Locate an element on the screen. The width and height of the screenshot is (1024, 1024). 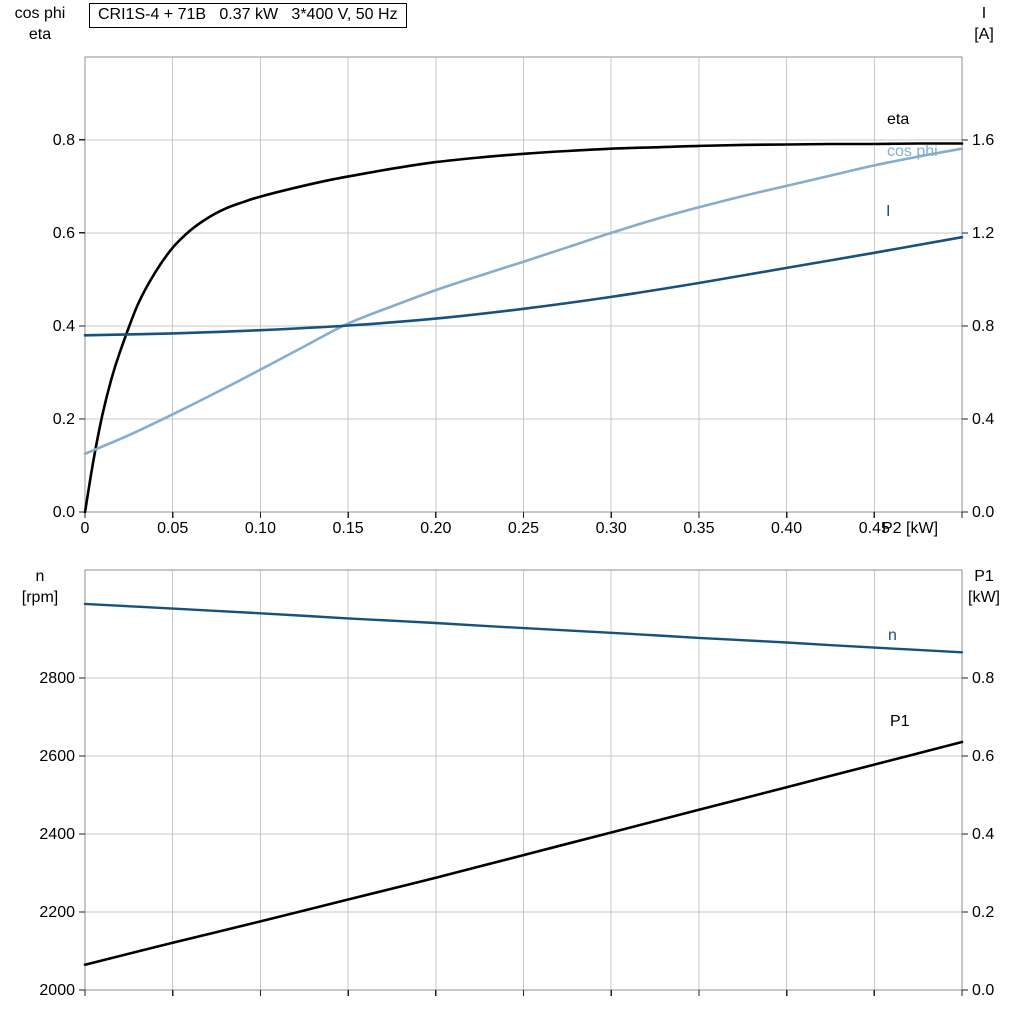
axis-title-current: I is located at coordinates (984, 13).